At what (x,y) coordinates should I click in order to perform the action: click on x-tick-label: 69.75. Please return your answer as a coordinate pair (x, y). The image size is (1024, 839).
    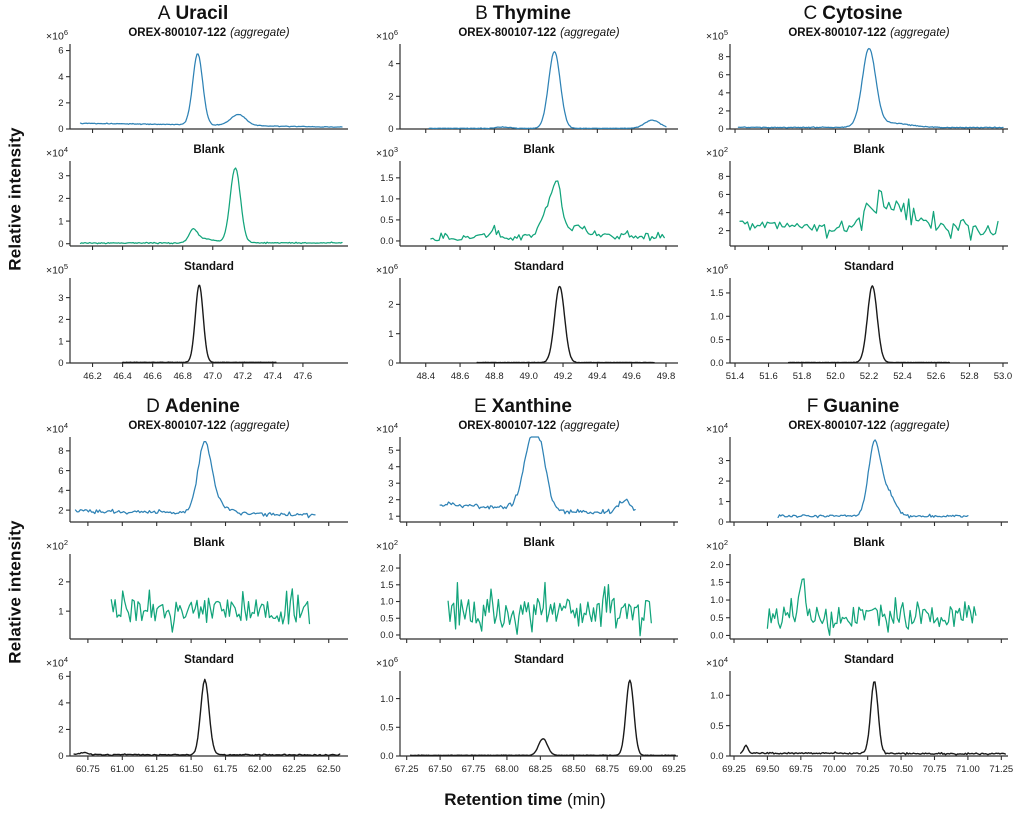
    Looking at the image, I should click on (801, 769).